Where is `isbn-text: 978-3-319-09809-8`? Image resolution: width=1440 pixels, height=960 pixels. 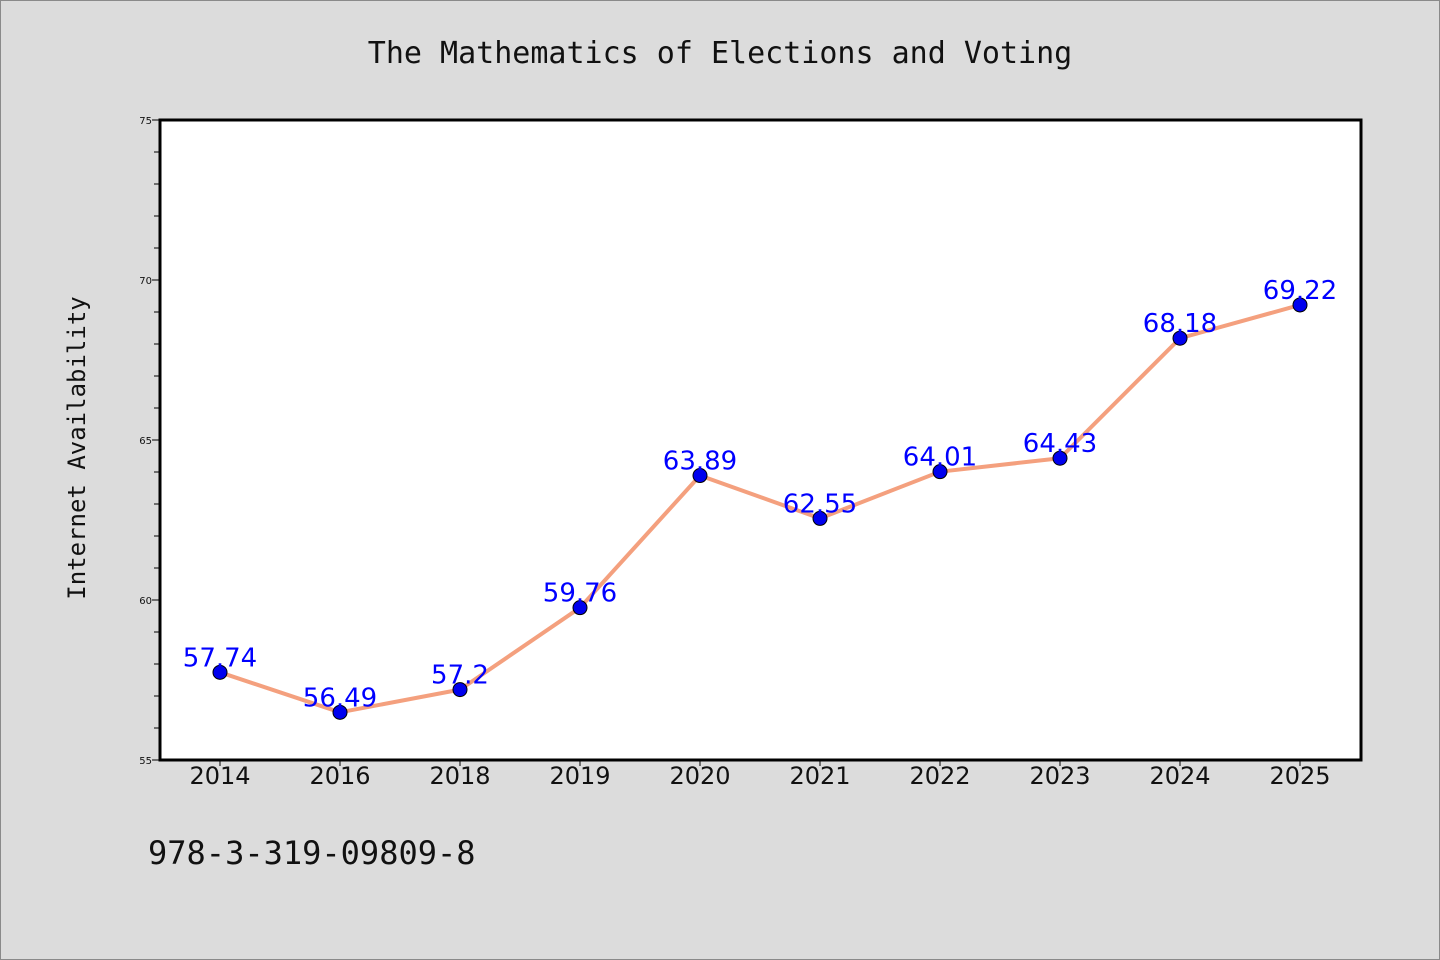 isbn-text: 978-3-319-09809-8 is located at coordinates (312, 853).